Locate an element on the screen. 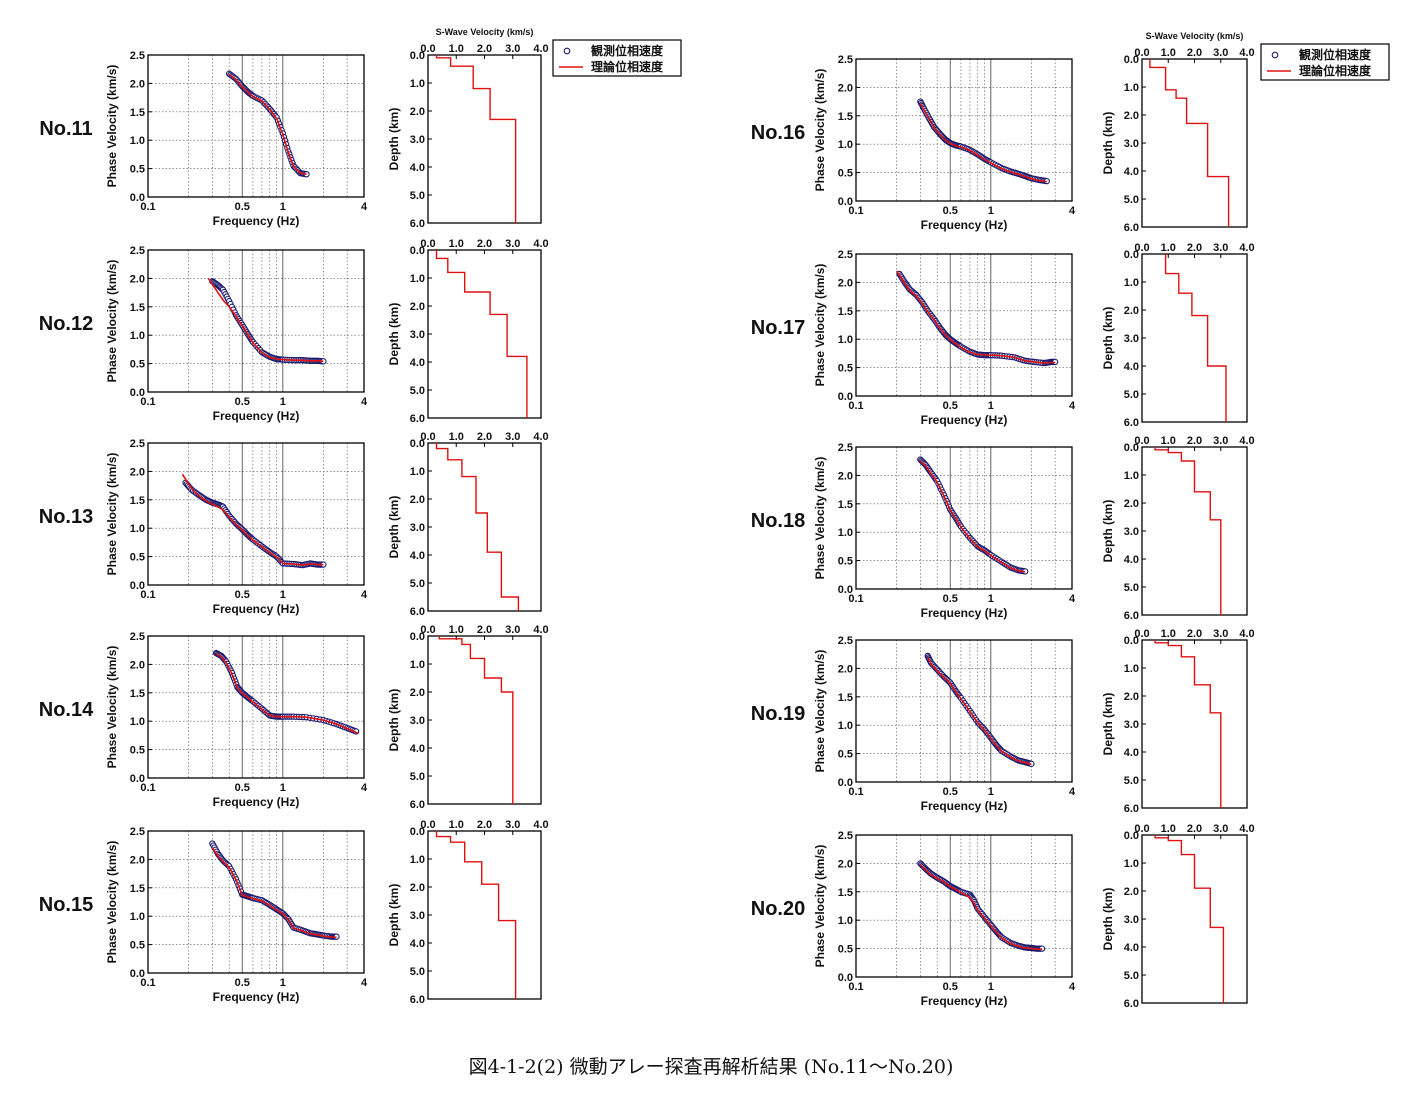  station-label: No.14 is located at coordinates (66, 710).